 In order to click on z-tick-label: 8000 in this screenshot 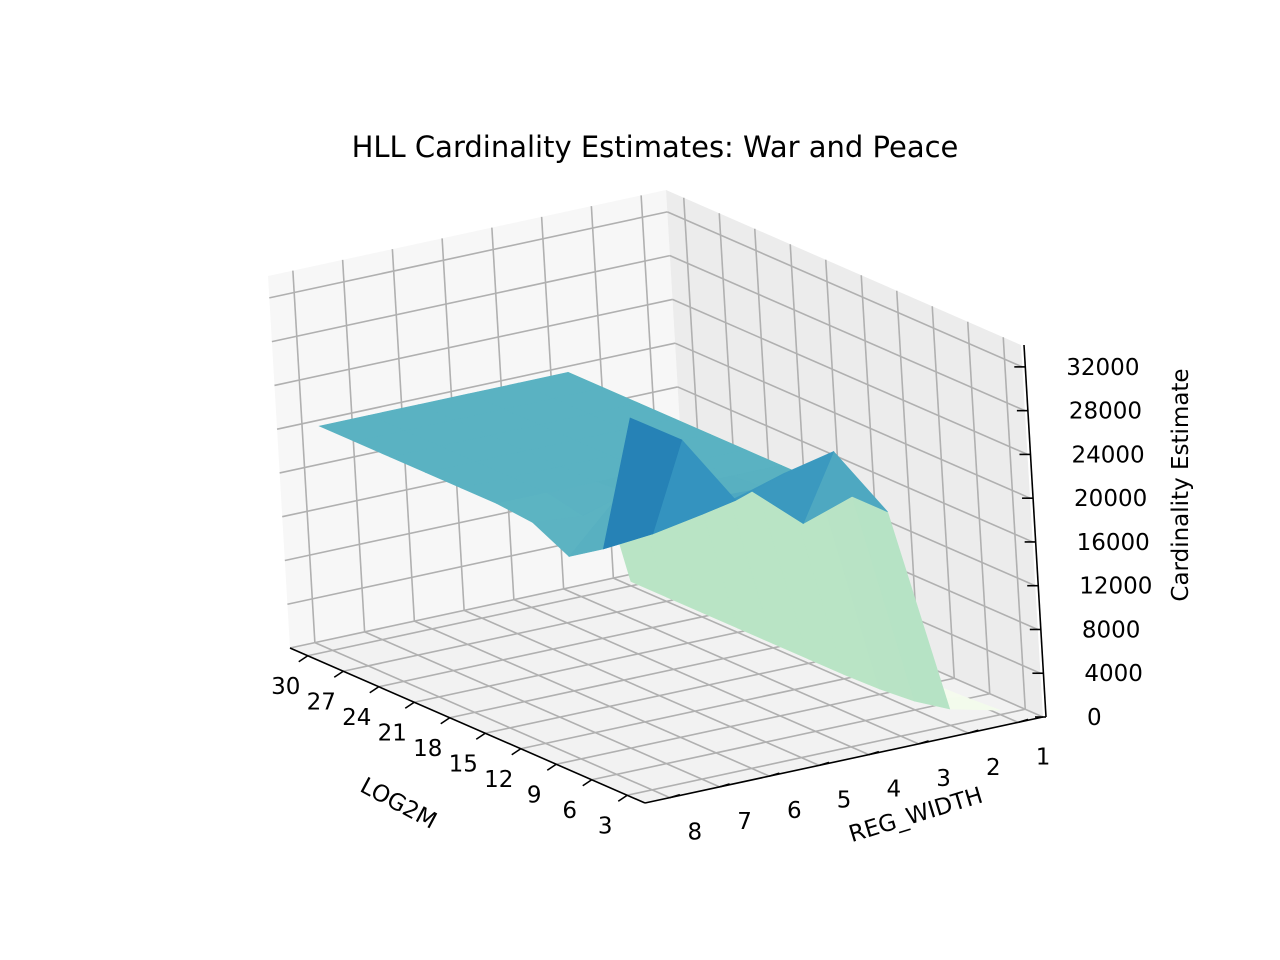, I will do `click(1111, 630)`.